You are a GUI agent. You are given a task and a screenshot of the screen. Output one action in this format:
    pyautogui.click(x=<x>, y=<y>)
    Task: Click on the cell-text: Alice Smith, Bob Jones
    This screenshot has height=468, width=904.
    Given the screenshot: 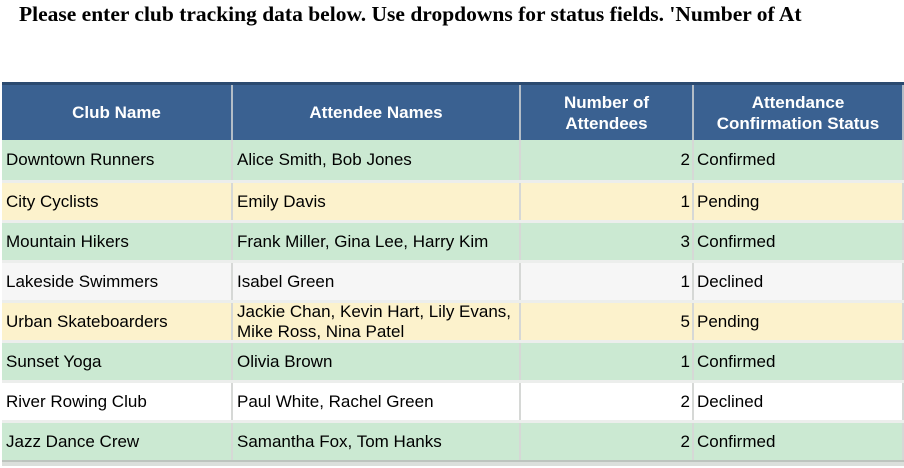 What is the action you would take?
    pyautogui.click(x=324, y=159)
    